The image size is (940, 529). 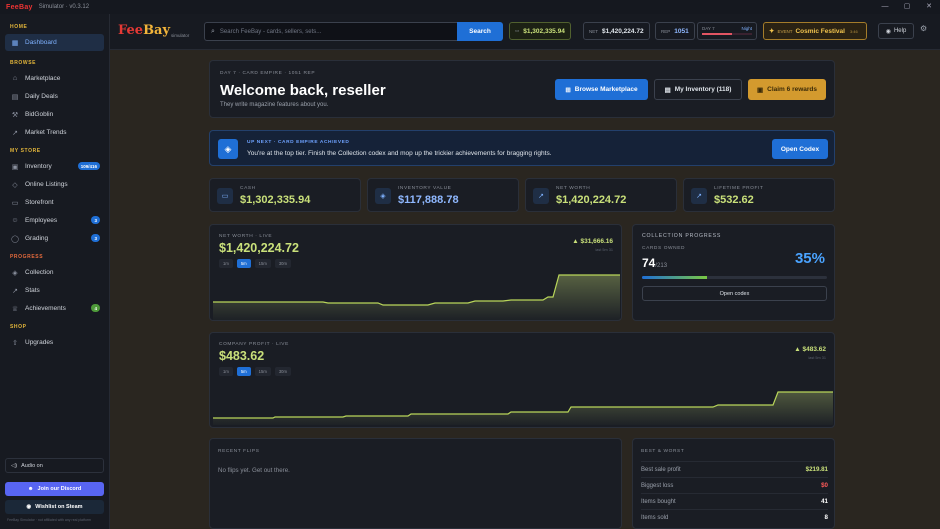 I want to click on sidebar-item-dashboard: ▦ Dashboard, so click(x=54, y=42).